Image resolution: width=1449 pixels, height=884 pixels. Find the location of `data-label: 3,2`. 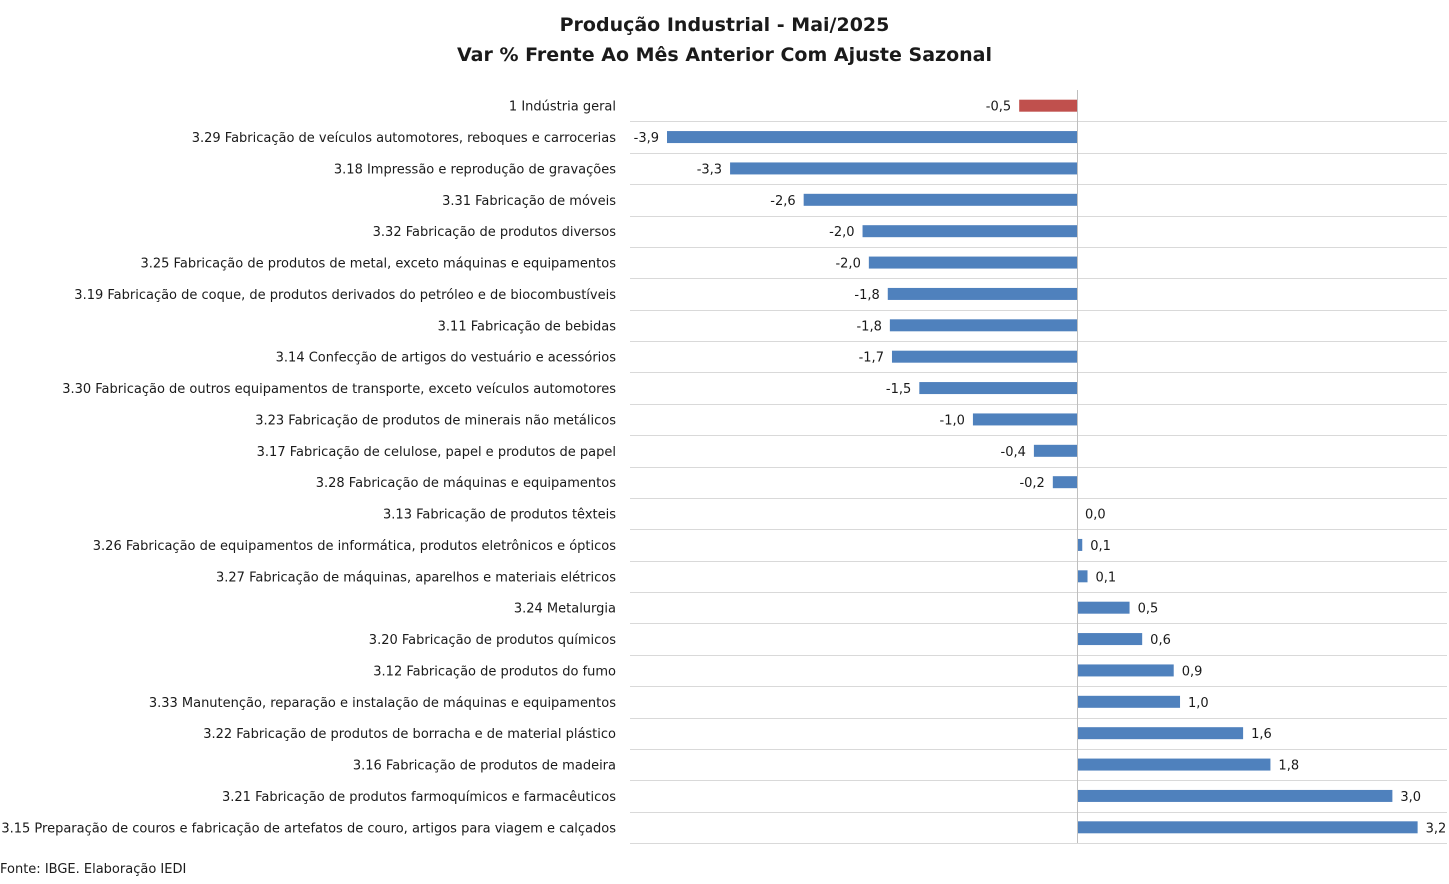

data-label: 3,2 is located at coordinates (1436, 828).